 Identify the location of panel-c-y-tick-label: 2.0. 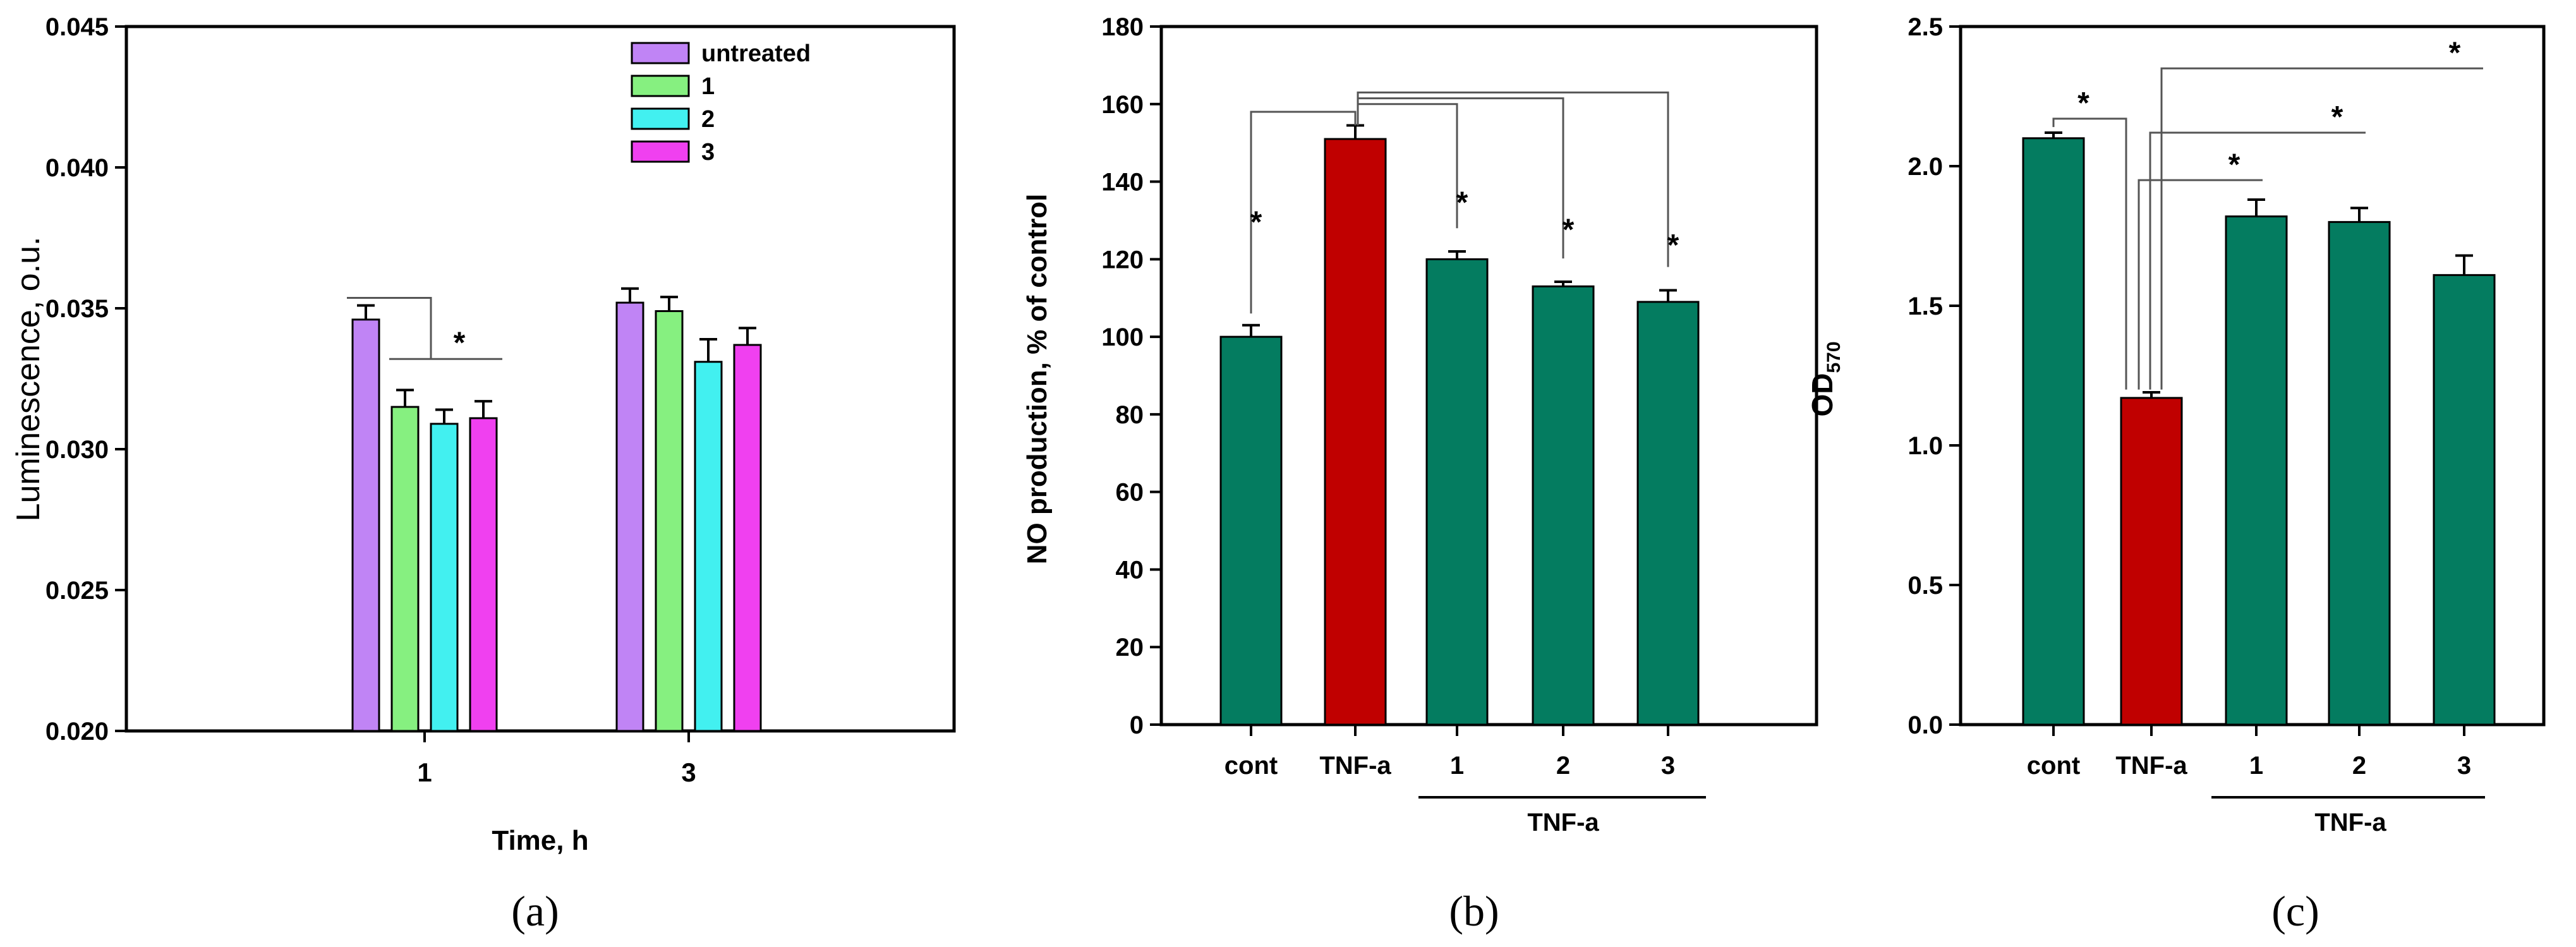
(1925, 167).